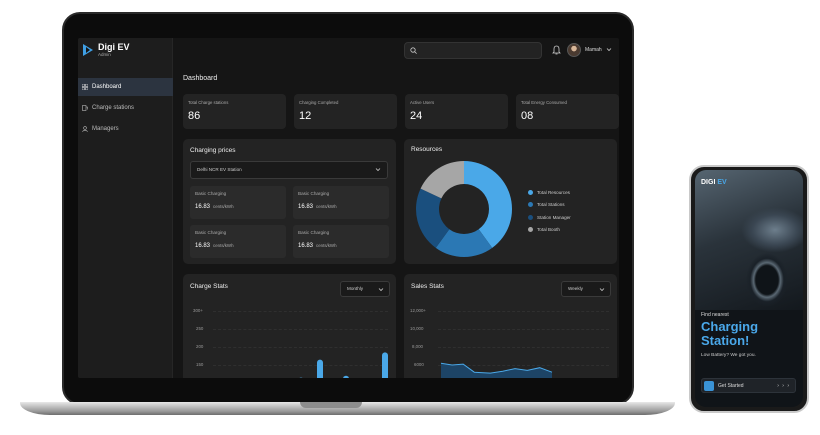 The height and width of the screenshot is (435, 820). I want to click on period-value: Weekly, so click(575, 288).